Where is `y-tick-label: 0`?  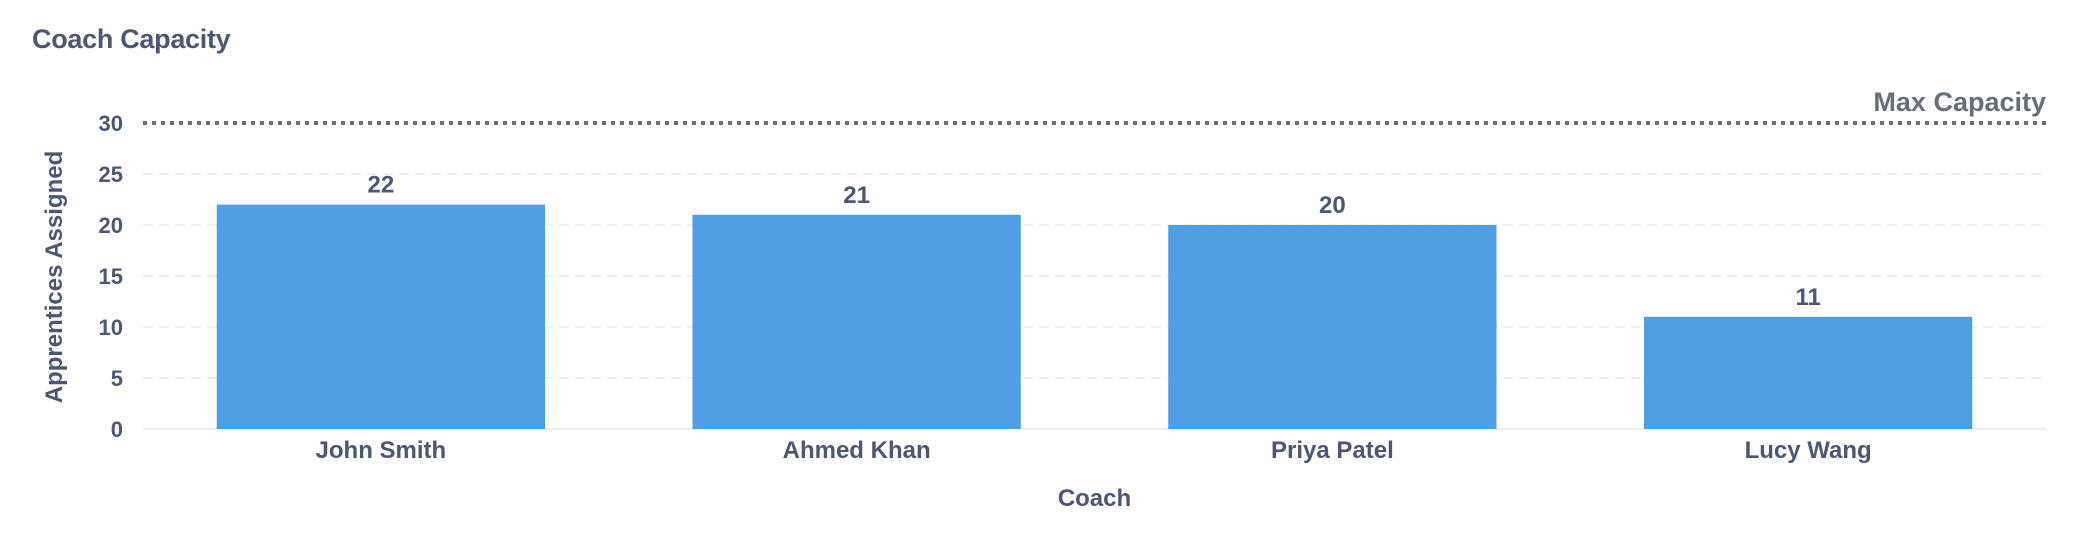 y-tick-label: 0 is located at coordinates (117, 429).